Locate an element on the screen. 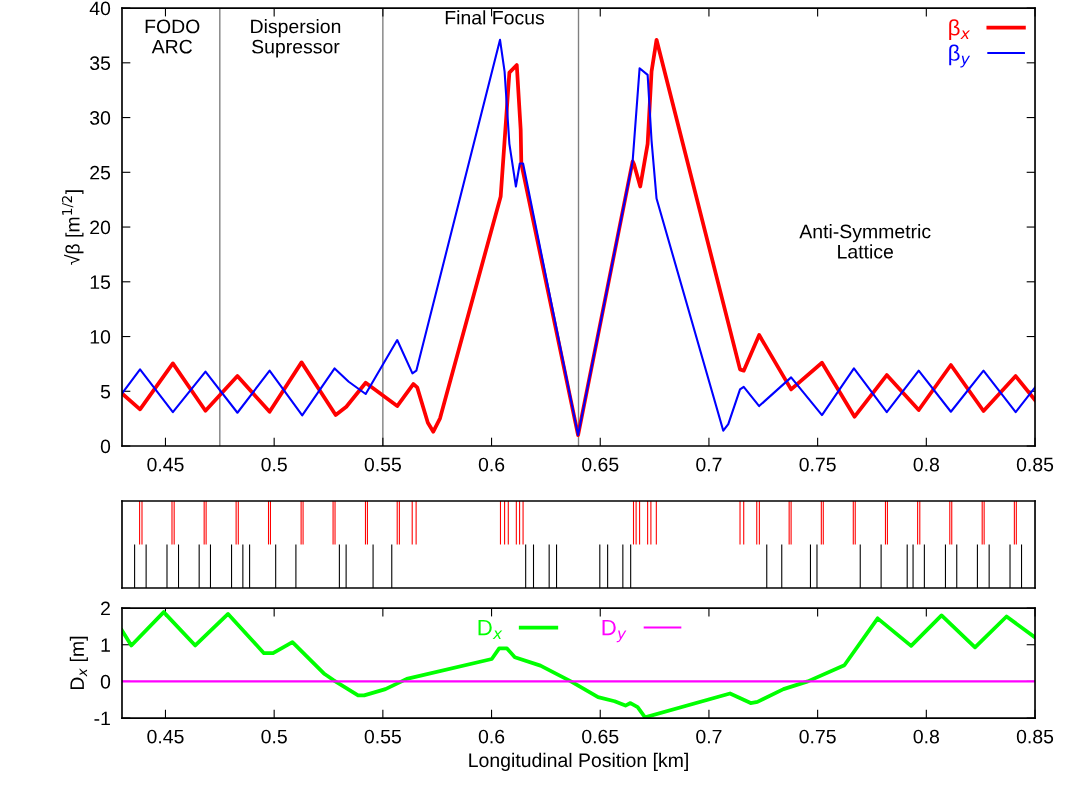  y-tick-label: 35 is located at coordinates (100, 63).